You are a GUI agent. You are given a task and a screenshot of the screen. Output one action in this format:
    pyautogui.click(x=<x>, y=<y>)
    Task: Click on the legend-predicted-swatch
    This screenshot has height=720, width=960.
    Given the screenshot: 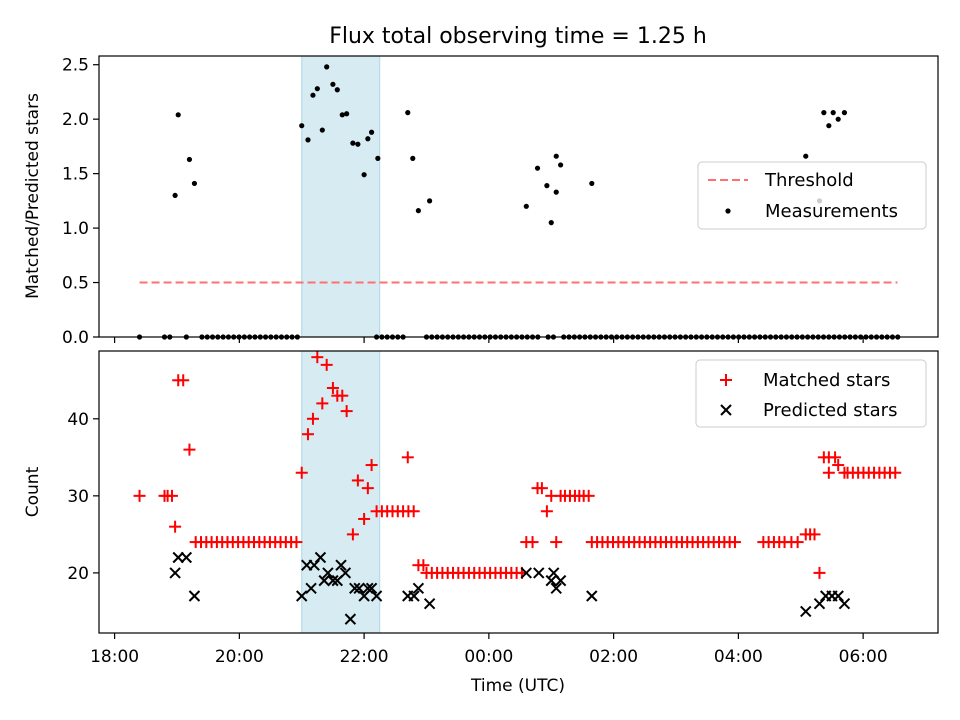 What is the action you would take?
    pyautogui.click(x=726, y=410)
    